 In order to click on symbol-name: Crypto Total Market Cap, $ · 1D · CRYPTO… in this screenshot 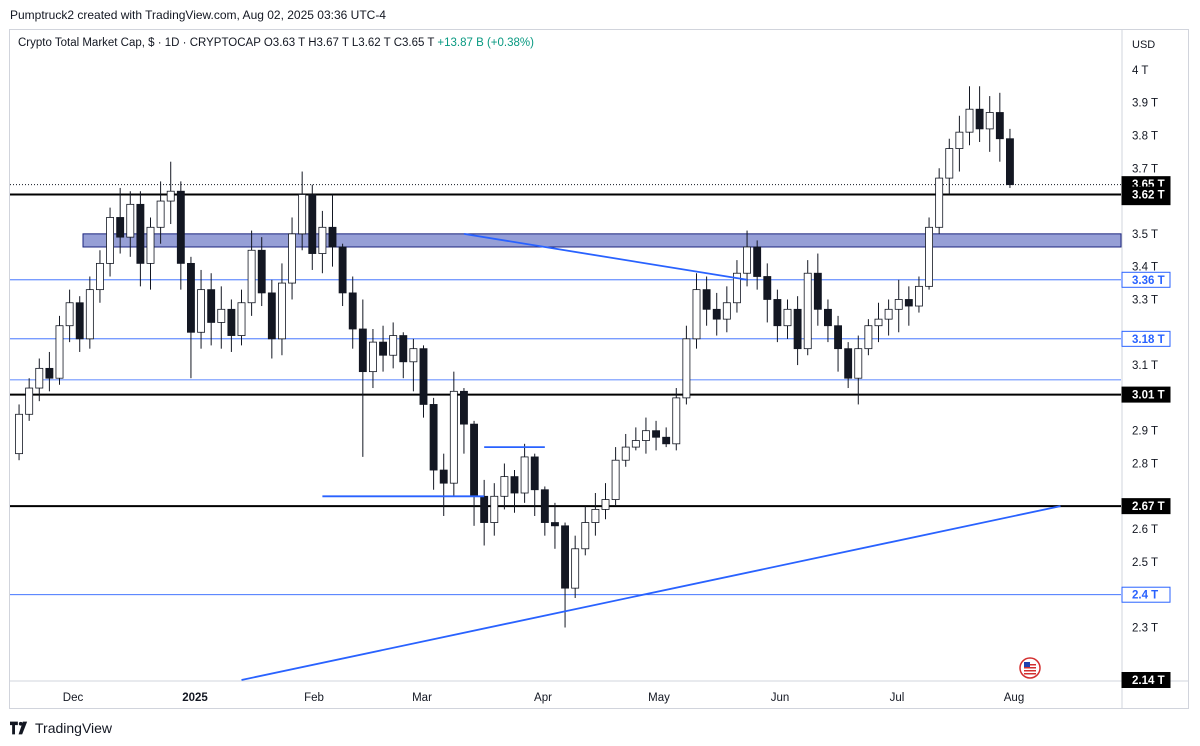, I will do `click(139, 43)`.